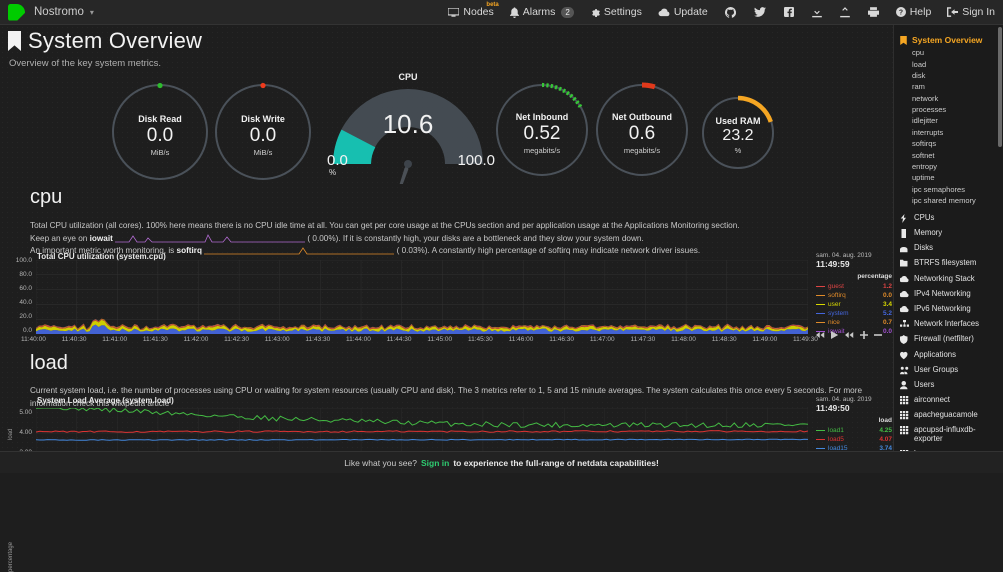 The width and height of the screenshot is (1003, 572). Describe the element at coordinates (542, 130) in the screenshot. I see `gauge-net-inbound: Net Inbound 0.52 megabits/s` at that location.